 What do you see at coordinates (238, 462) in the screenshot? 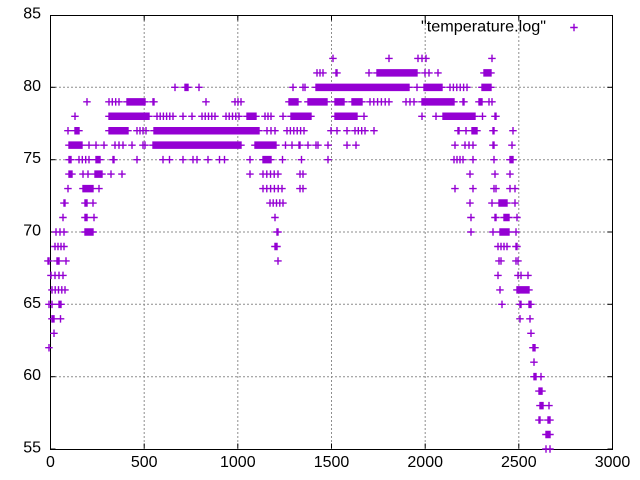
I see `svg-text: 1000` at bounding box center [238, 462].